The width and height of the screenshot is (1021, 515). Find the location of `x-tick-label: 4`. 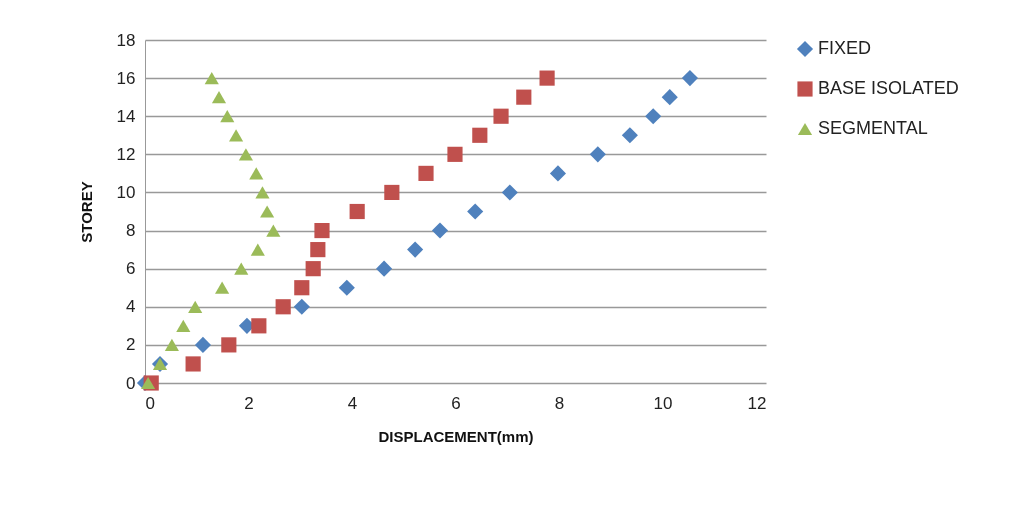

x-tick-label: 4 is located at coordinates (352, 403).